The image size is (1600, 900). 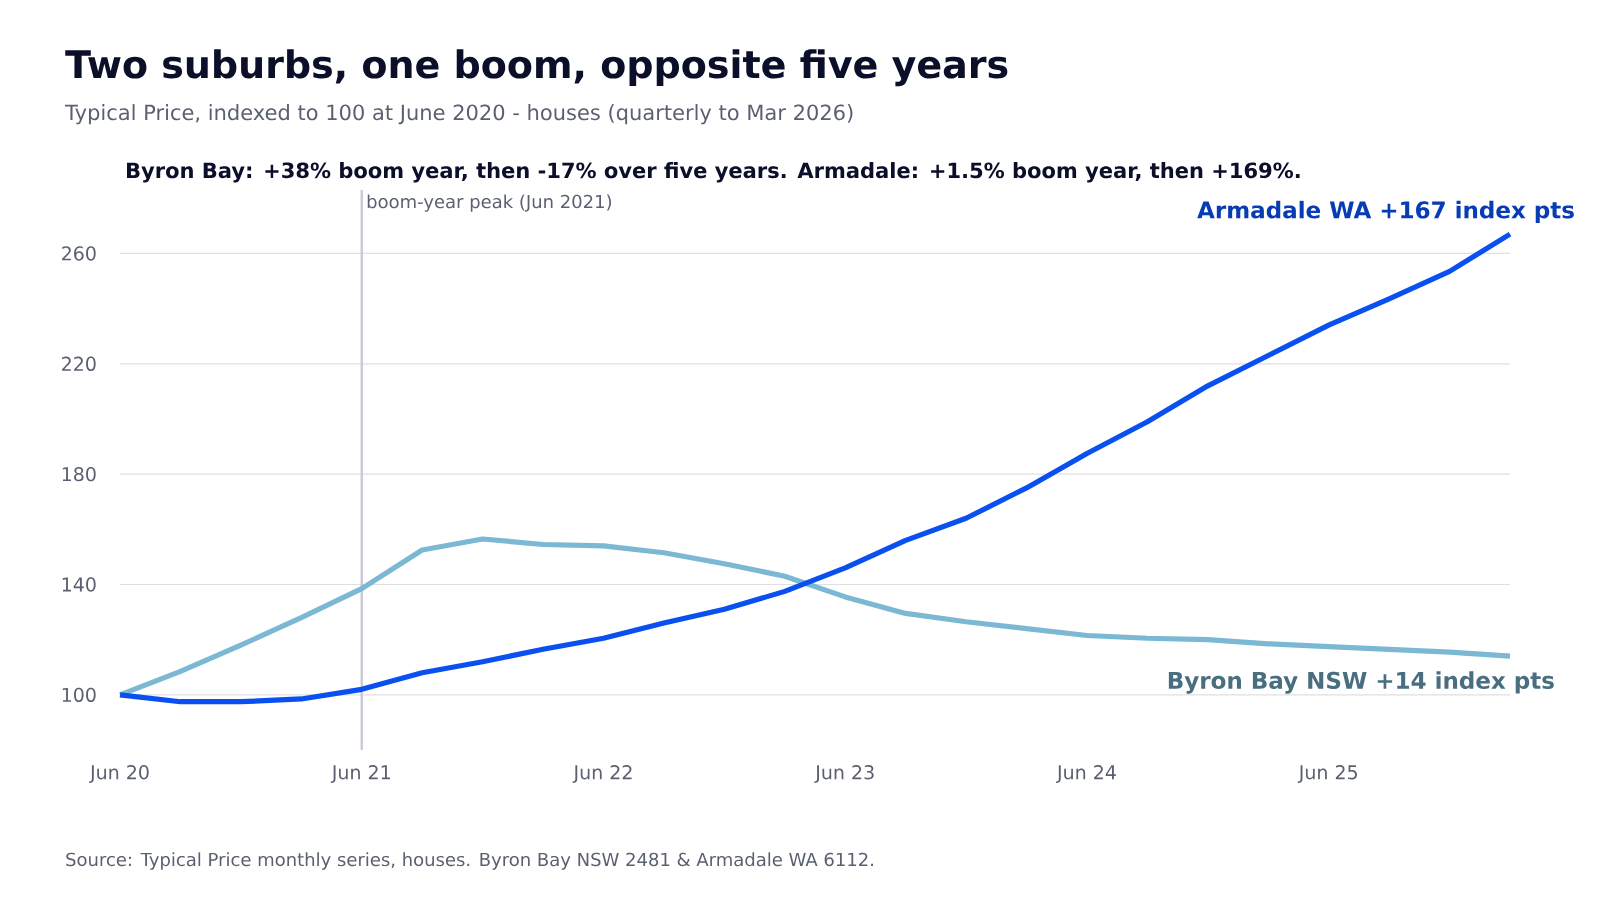 What do you see at coordinates (79, 584) in the screenshot?
I see `y-tick-label: 140` at bounding box center [79, 584].